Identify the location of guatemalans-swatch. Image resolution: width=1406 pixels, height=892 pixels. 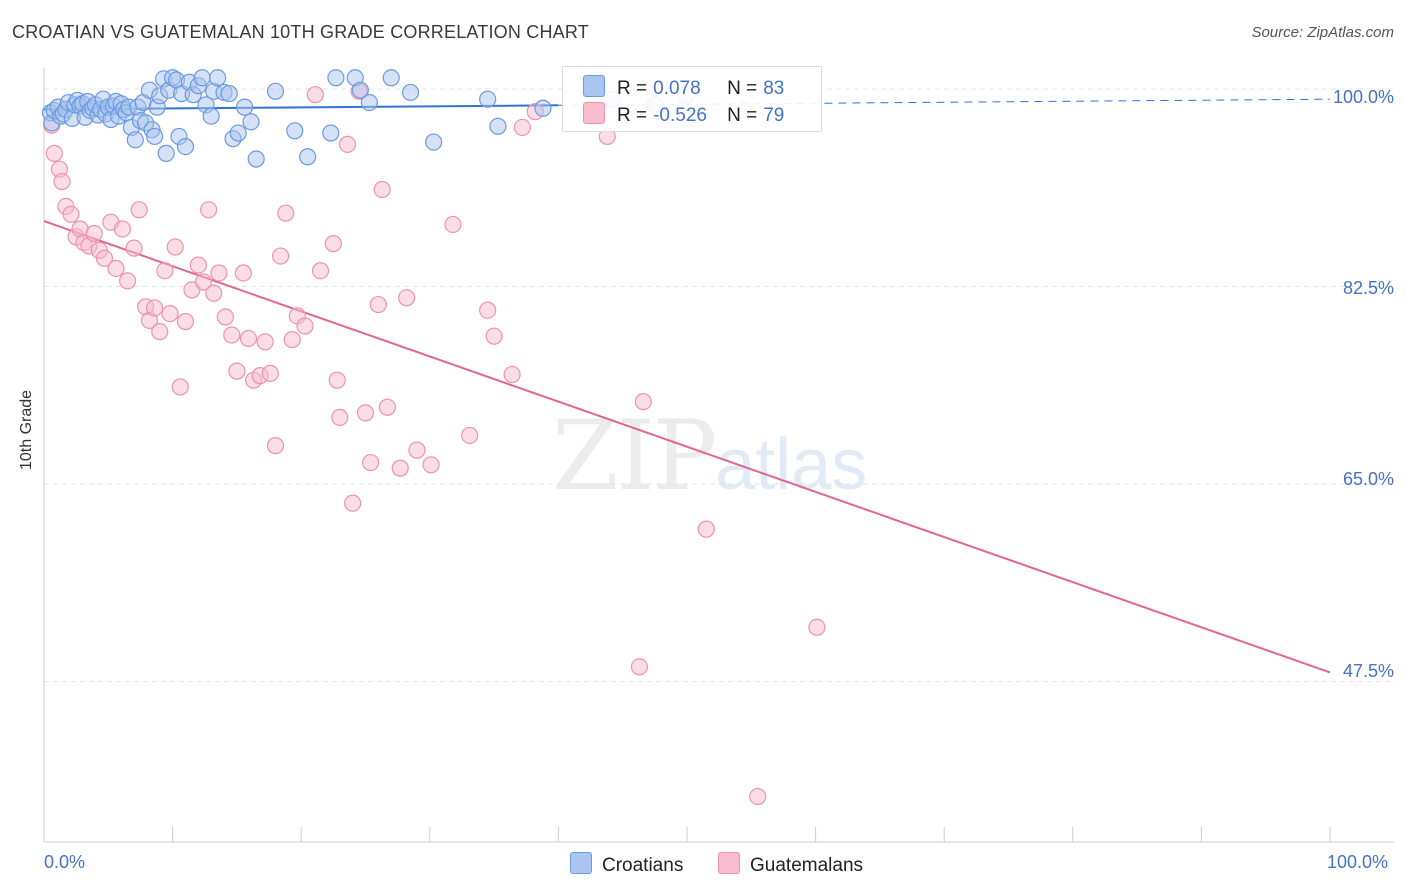
(594, 113).